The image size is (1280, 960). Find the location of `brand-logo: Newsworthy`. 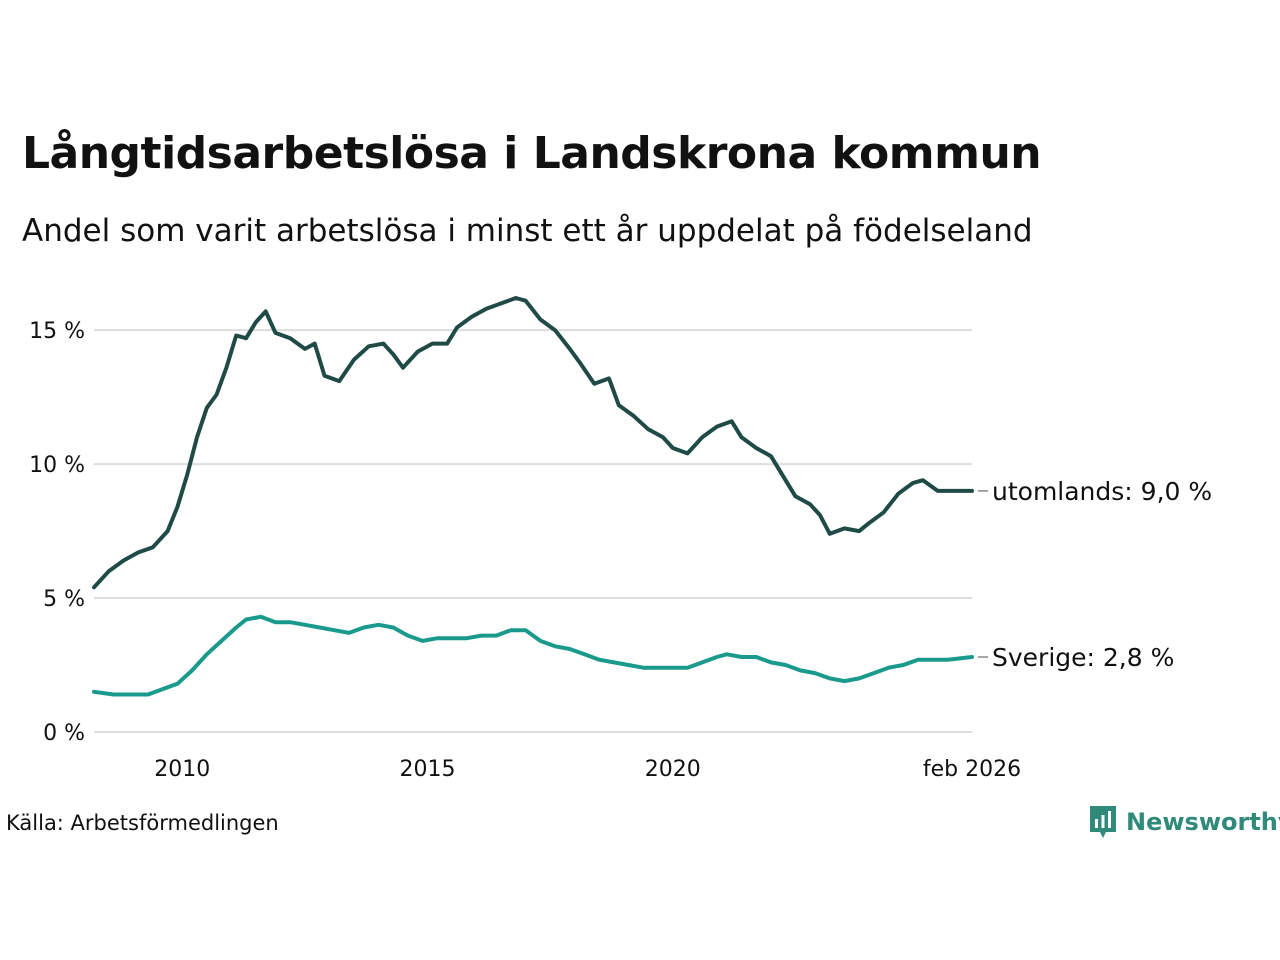

brand-logo: Newsworthy is located at coordinates (1184, 822).